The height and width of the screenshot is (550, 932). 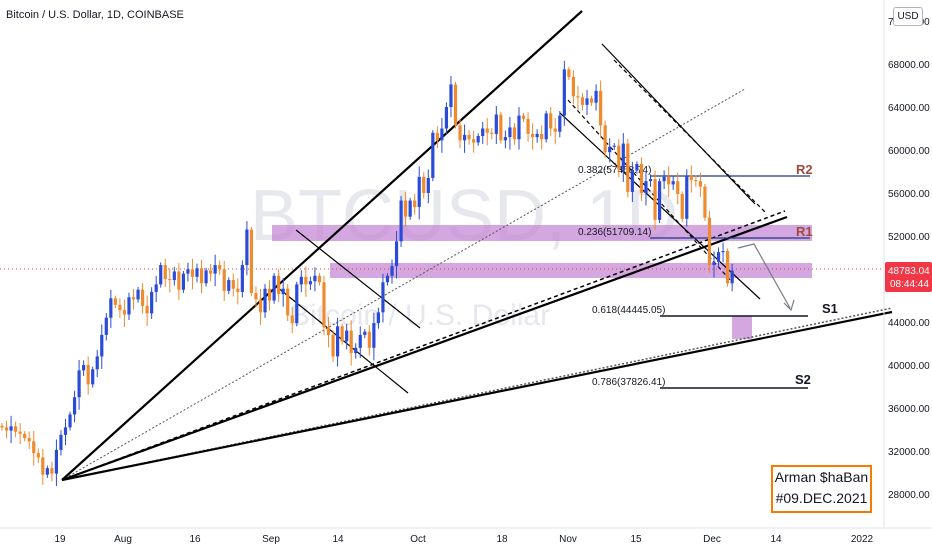 What do you see at coordinates (803, 379) in the screenshot?
I see `level-label-s2: S2` at bounding box center [803, 379].